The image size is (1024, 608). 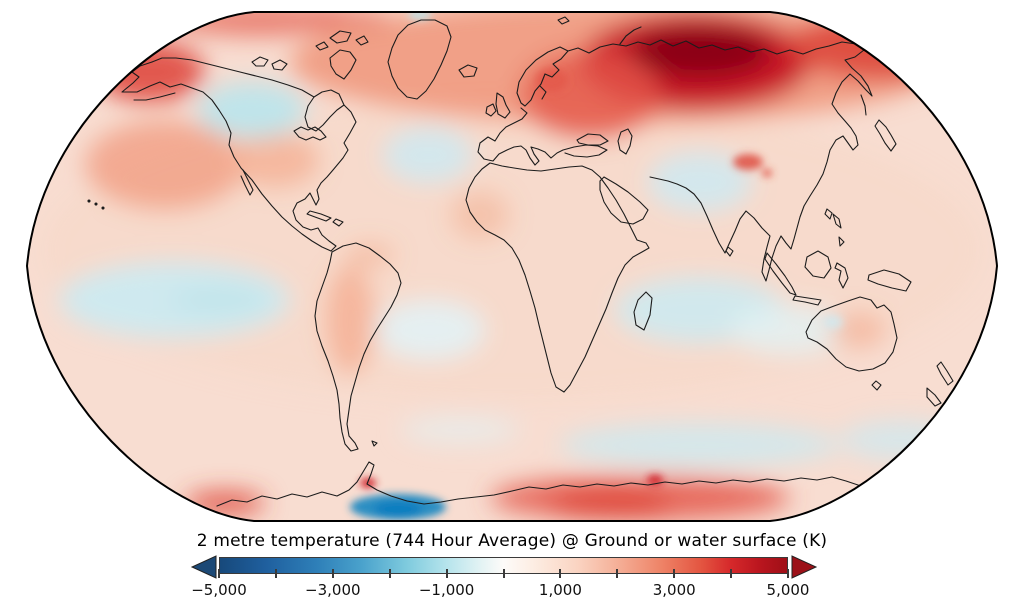 I want to click on colorbar-tick-label: 5,000, so click(x=788, y=590).